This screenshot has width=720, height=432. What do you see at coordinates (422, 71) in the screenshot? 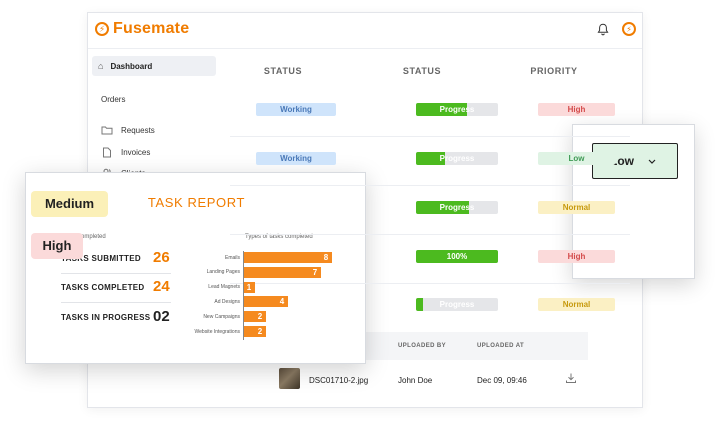
I see `column-header-1: STATUS` at bounding box center [422, 71].